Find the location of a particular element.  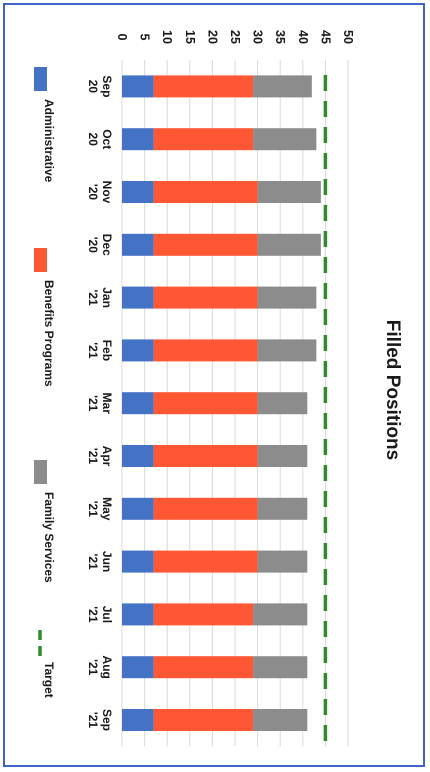

value-tick-label: 30 is located at coordinates (258, 37).